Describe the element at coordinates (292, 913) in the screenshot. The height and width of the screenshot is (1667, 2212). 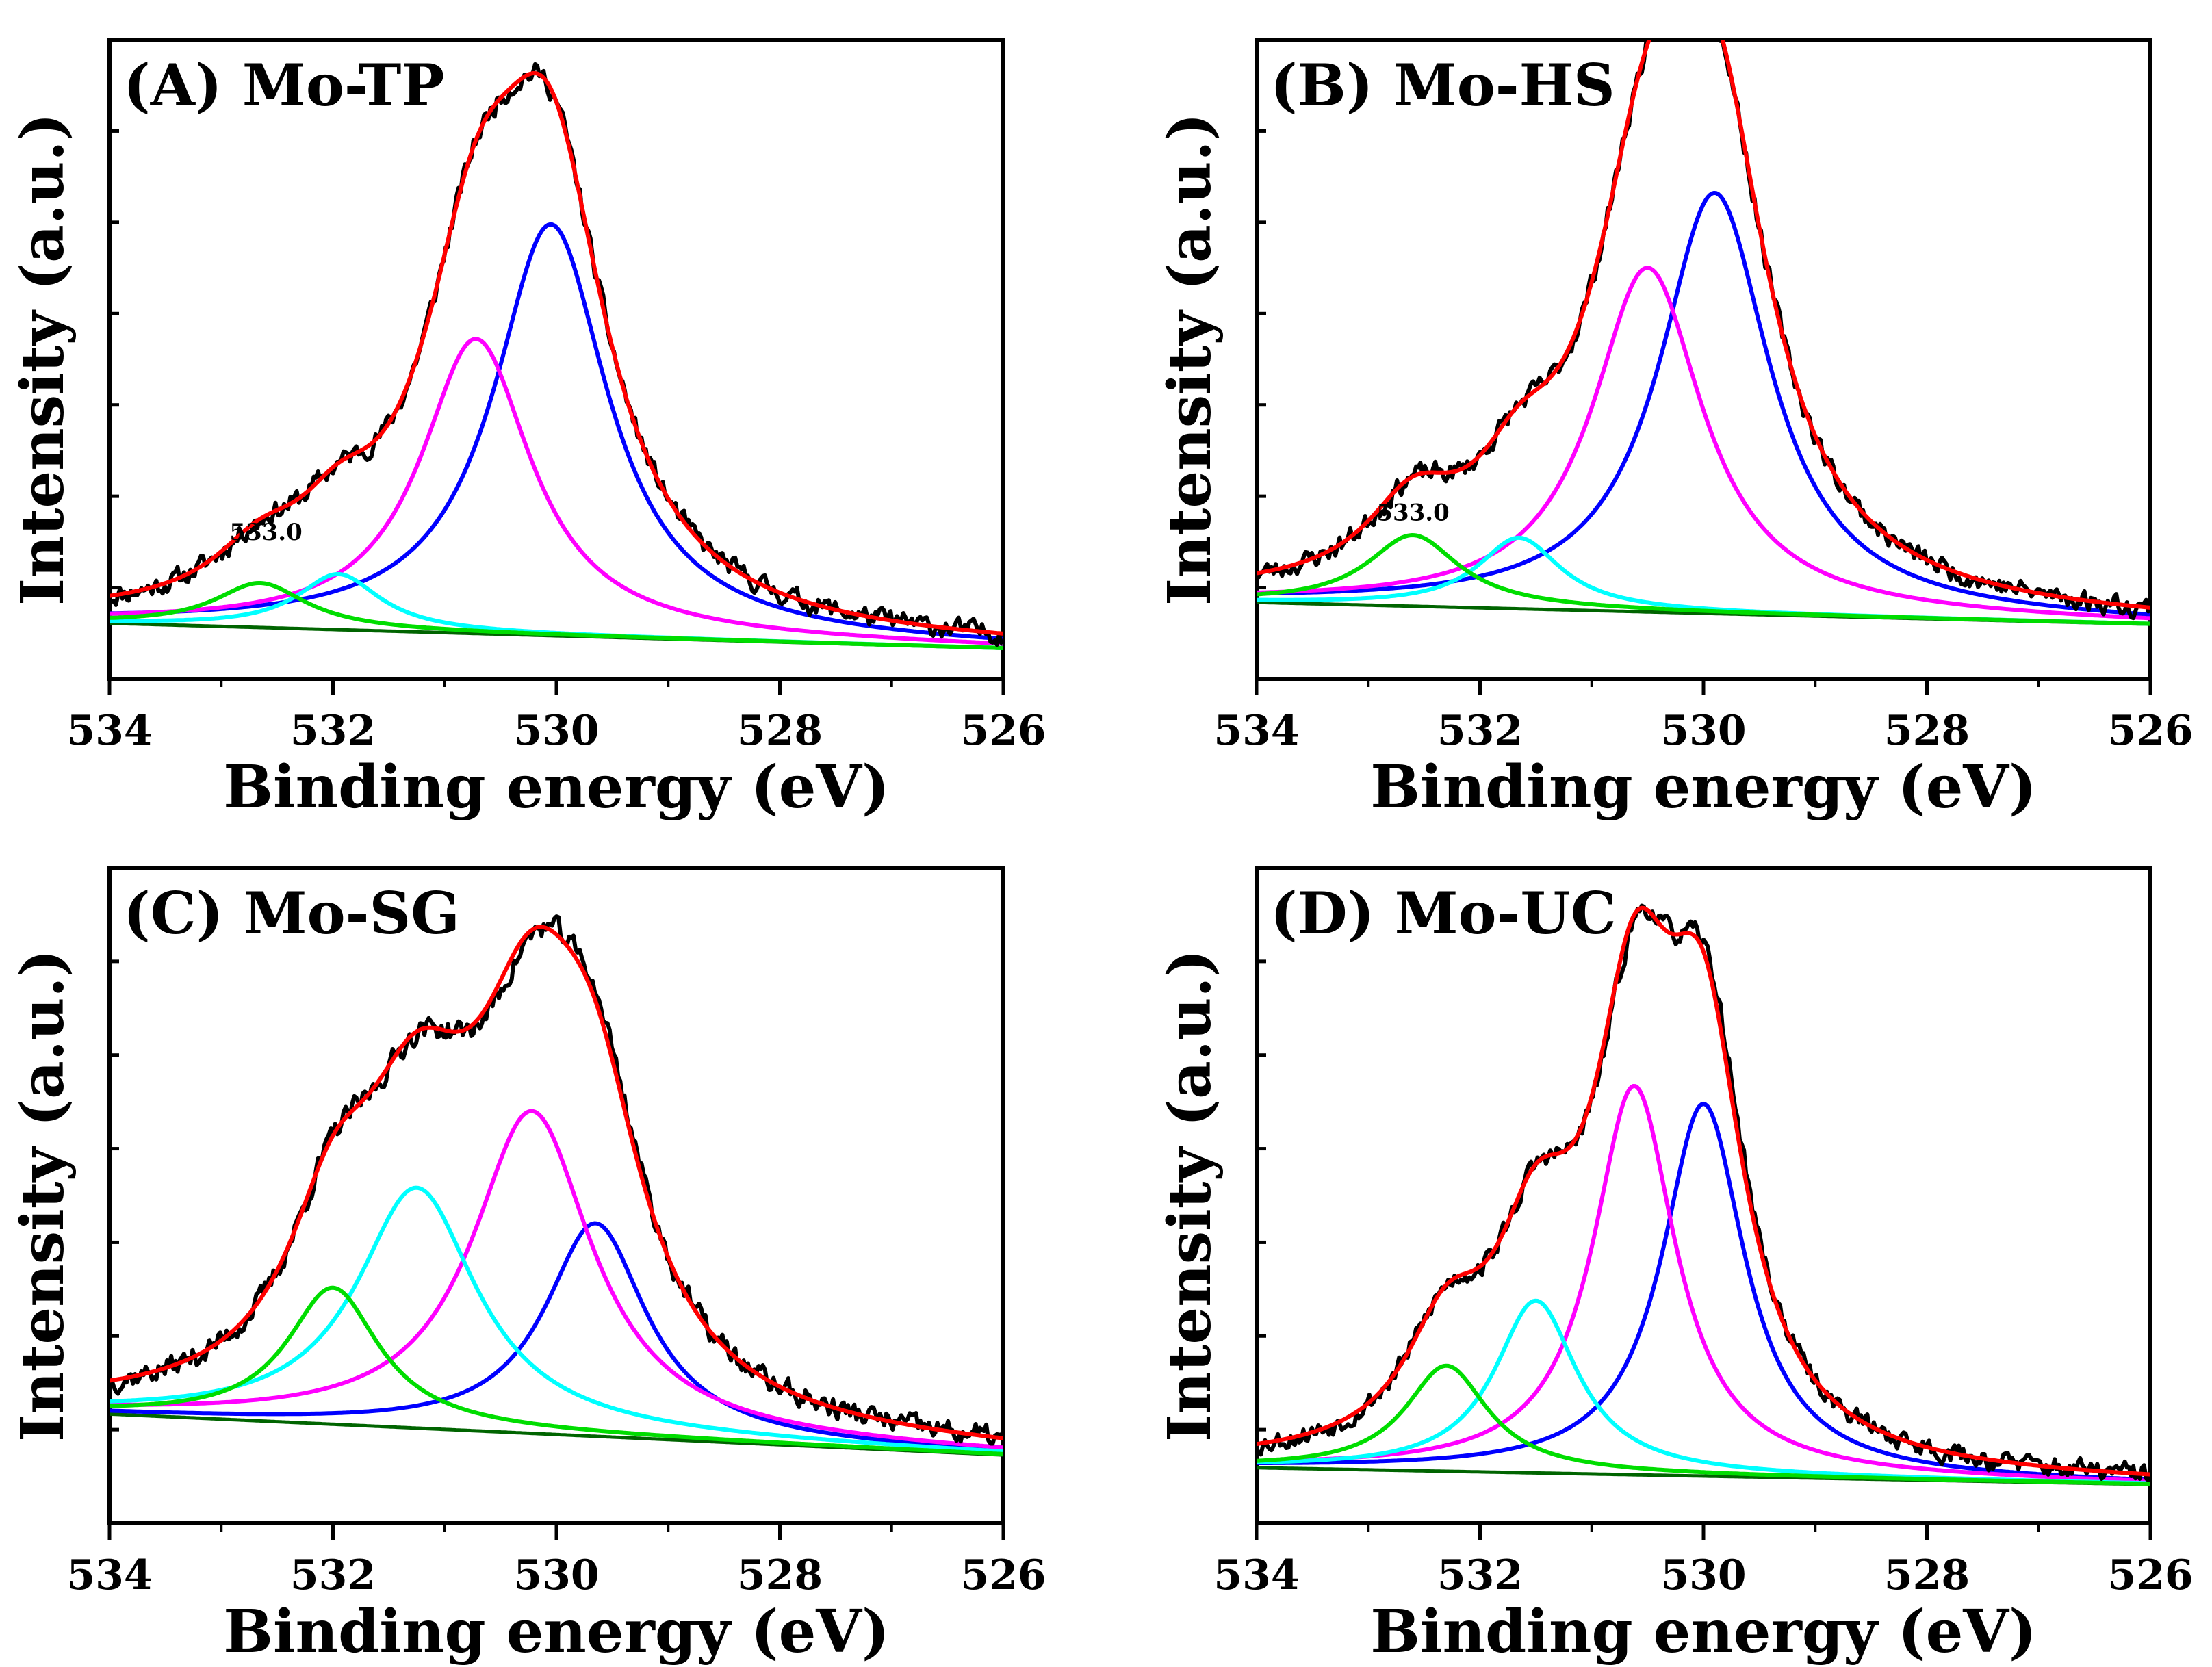
I see `panel-title: (C) Mo-SG` at that location.